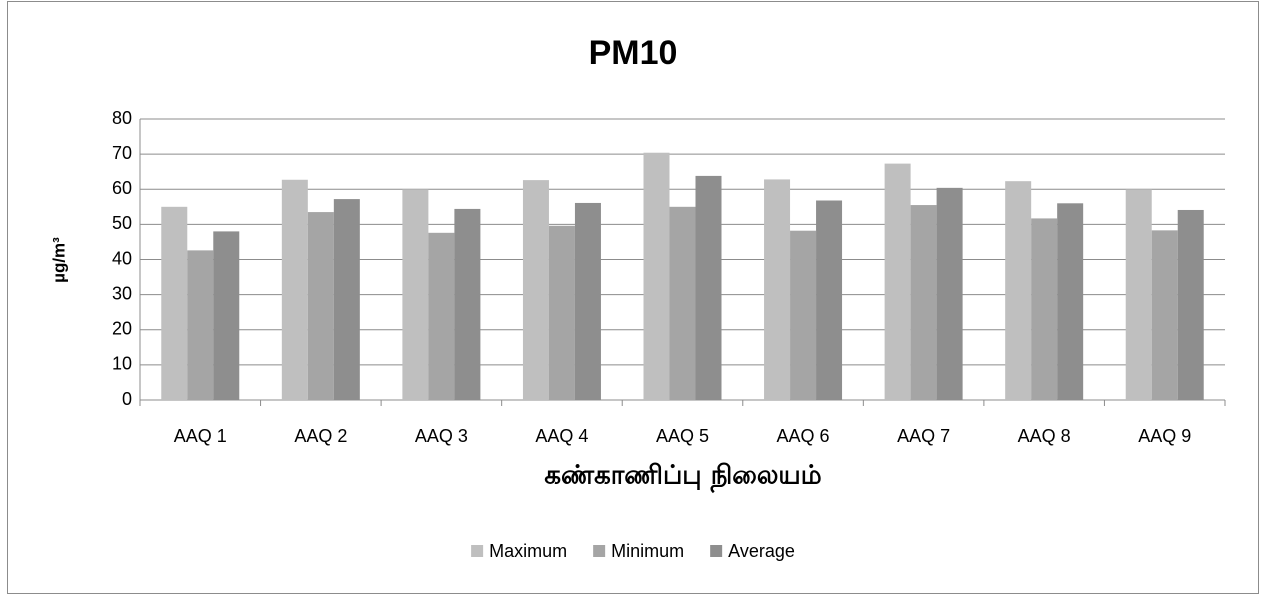 The image size is (1266, 596). What do you see at coordinates (200, 436) in the screenshot?
I see `x-tick-label: AAQ 1` at bounding box center [200, 436].